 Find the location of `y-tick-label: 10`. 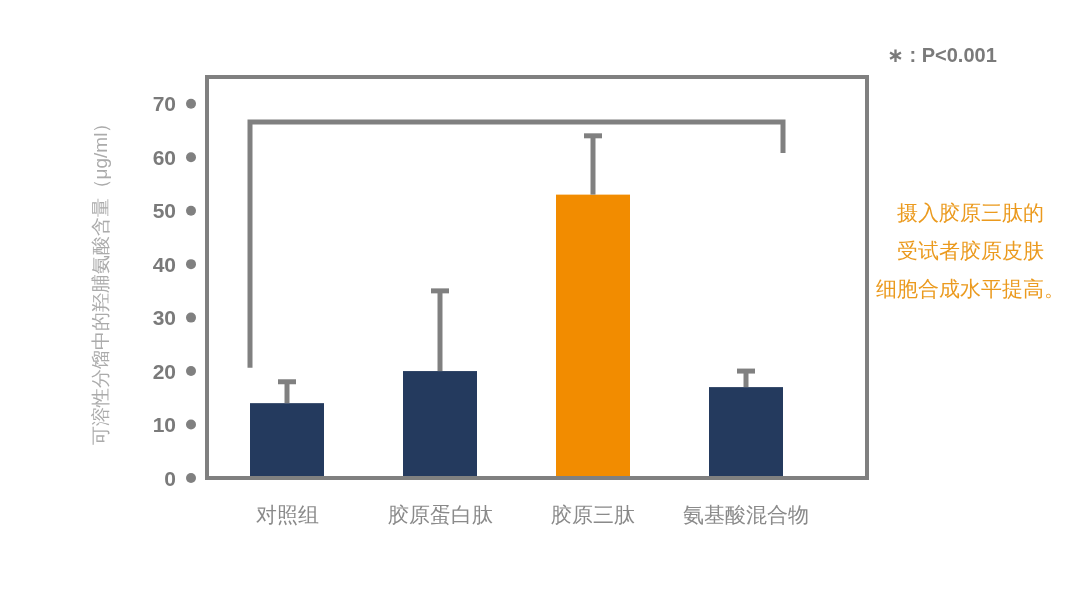

y-tick-label: 10 is located at coordinates (164, 425).